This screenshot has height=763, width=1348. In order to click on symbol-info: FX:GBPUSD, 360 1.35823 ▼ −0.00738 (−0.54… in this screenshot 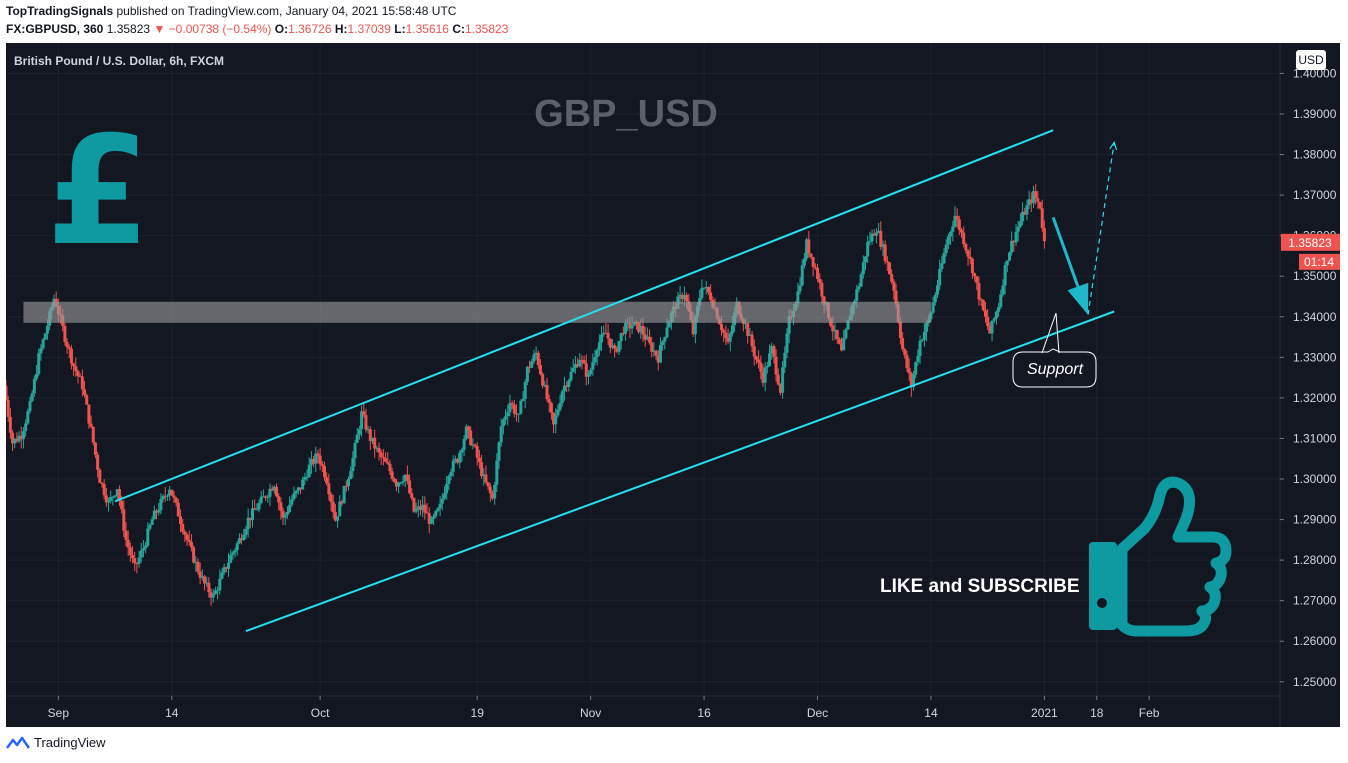, I will do `click(257, 29)`.